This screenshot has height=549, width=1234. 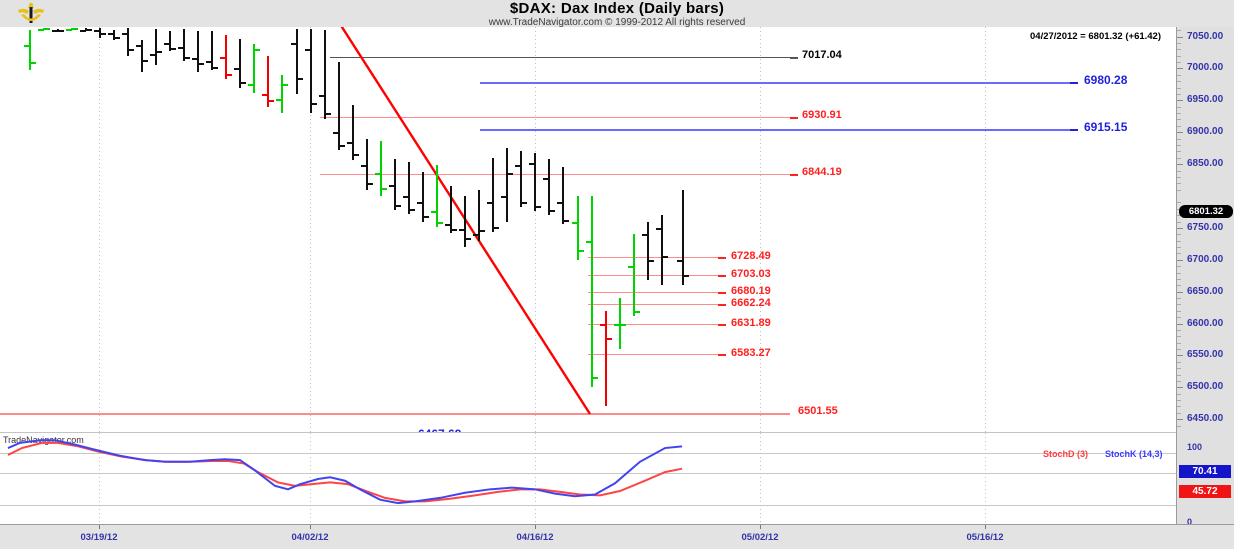 What do you see at coordinates (1205, 491) in the screenshot?
I see `stoch-d-value-tag: 45.72` at bounding box center [1205, 491].